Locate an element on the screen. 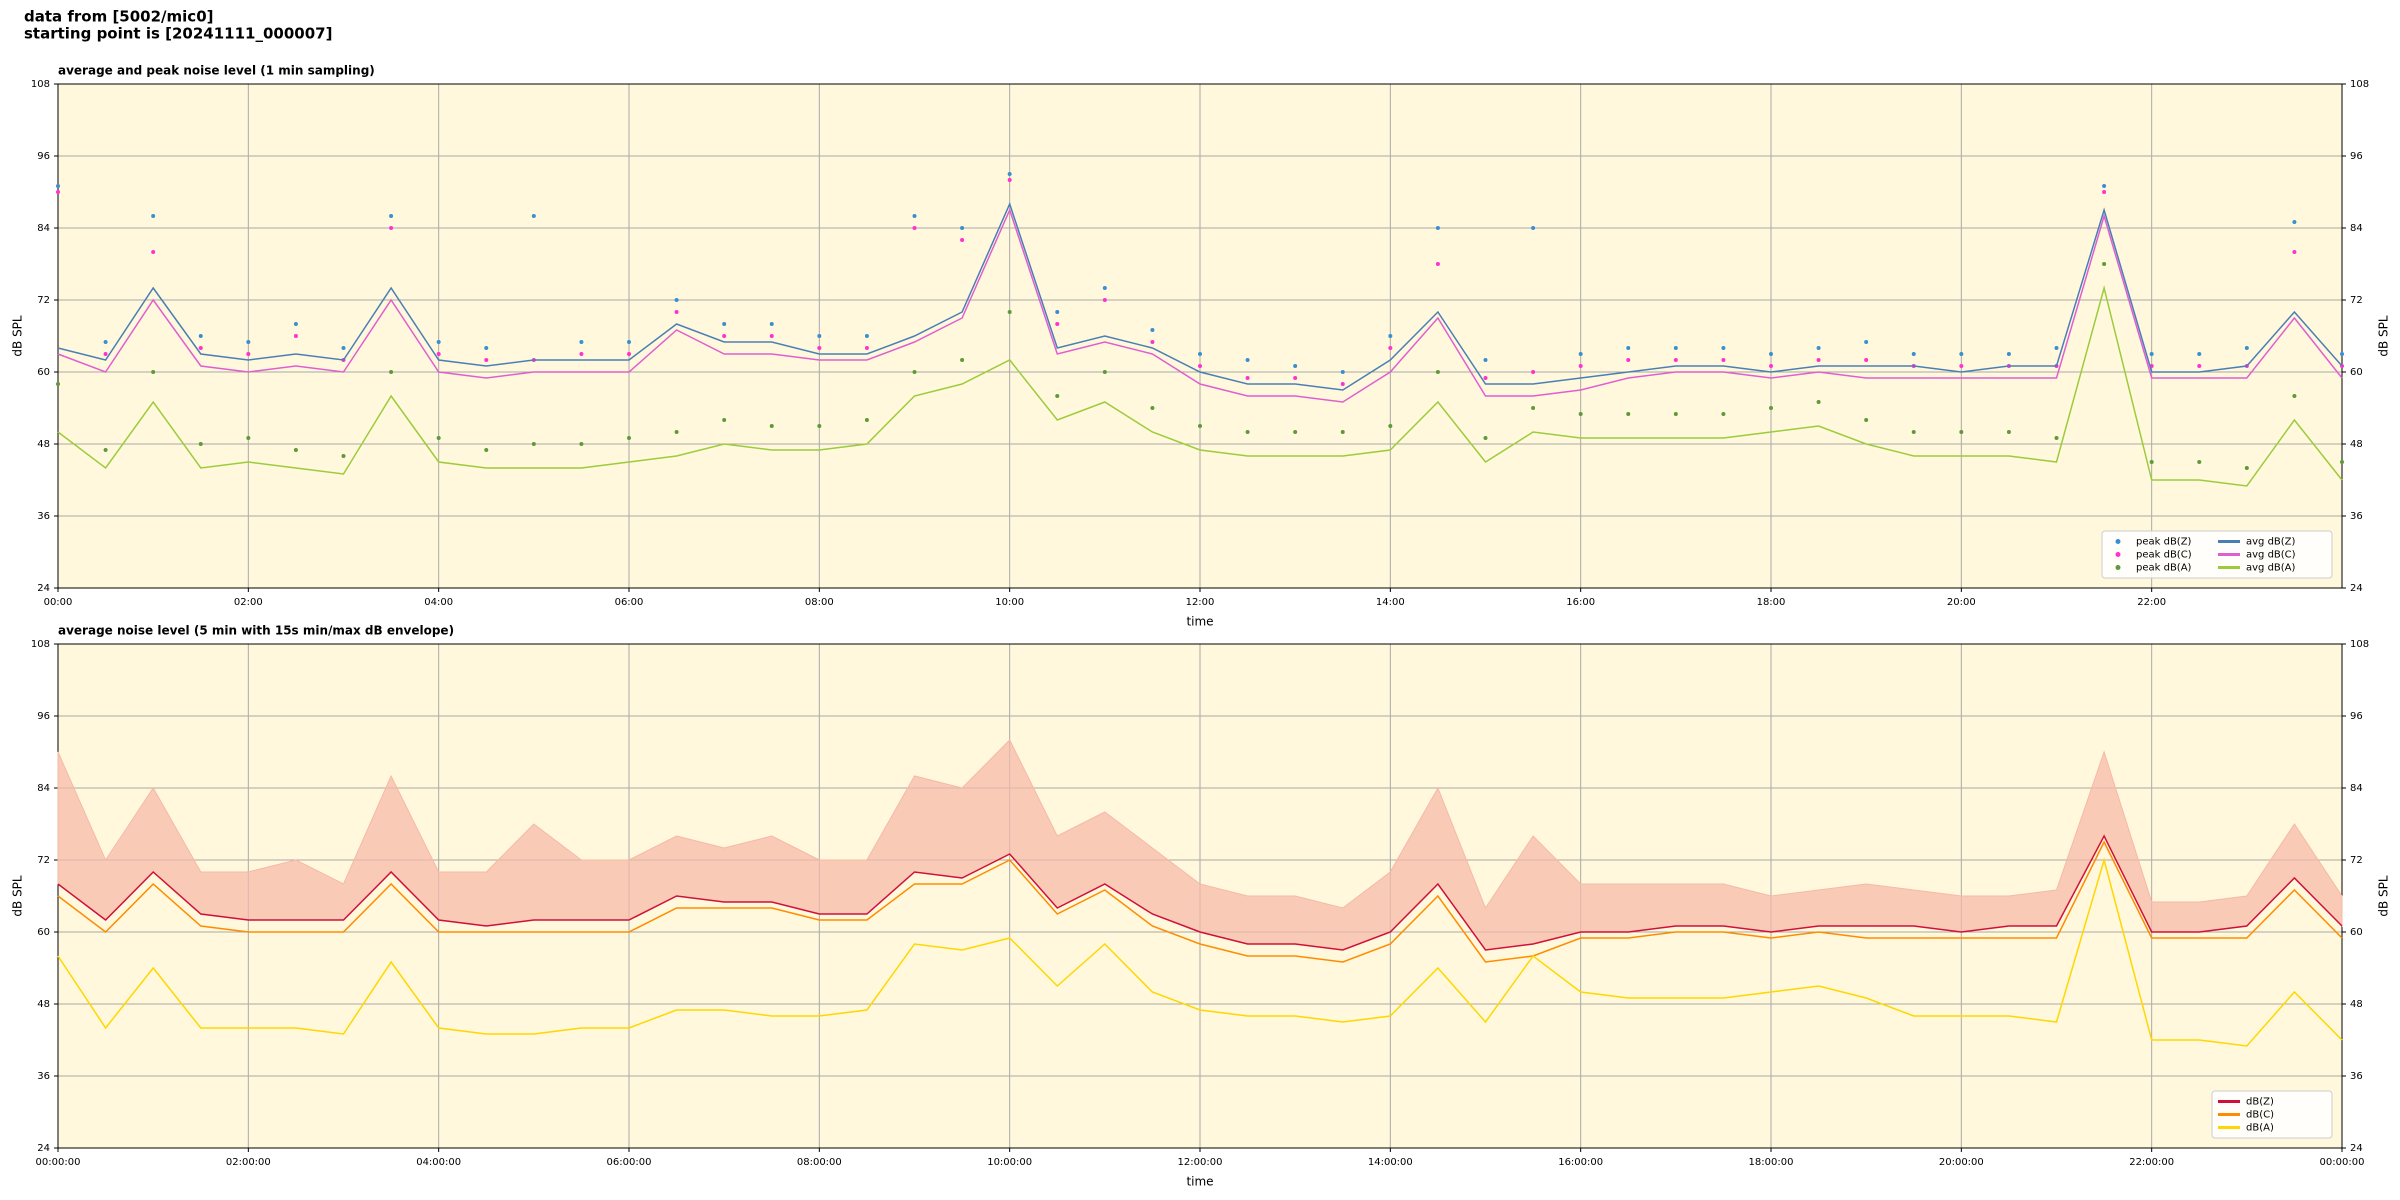  x-tick-label: 20:00 is located at coordinates (1961, 602).